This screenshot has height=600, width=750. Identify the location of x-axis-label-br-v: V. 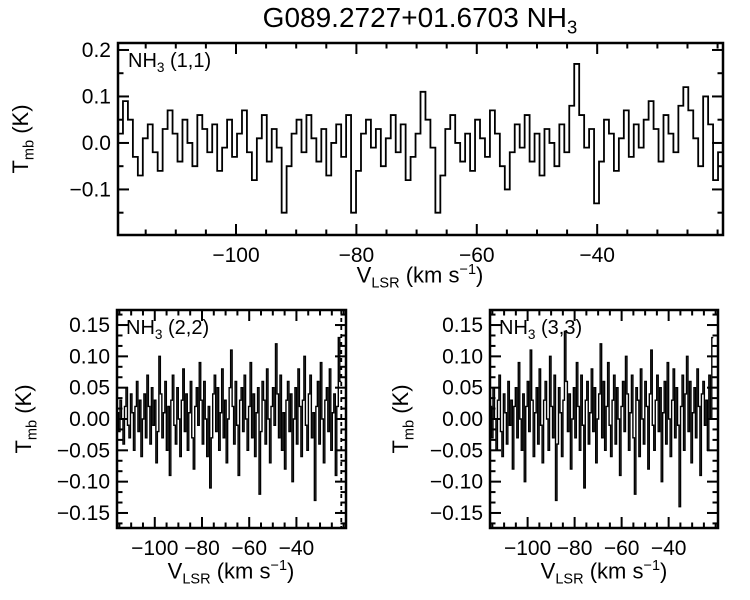
(548, 571).